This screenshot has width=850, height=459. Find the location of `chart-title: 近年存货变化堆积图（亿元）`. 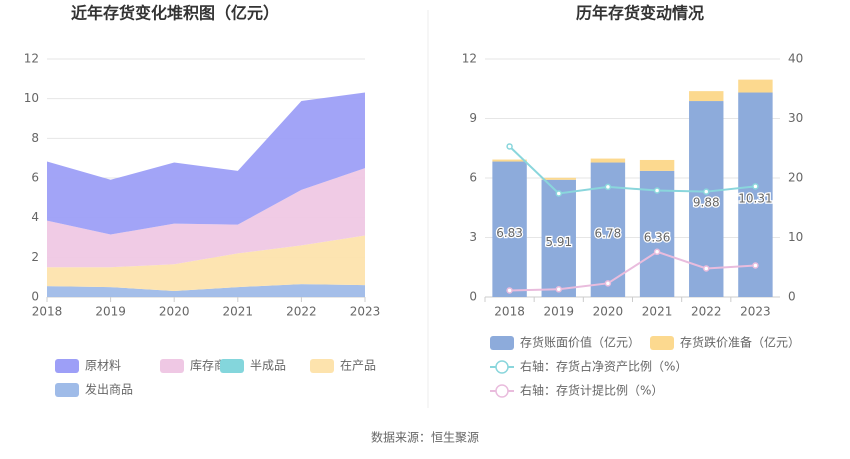

chart-title: 近年存货变化堆积图（亿元） is located at coordinates (175, 13).